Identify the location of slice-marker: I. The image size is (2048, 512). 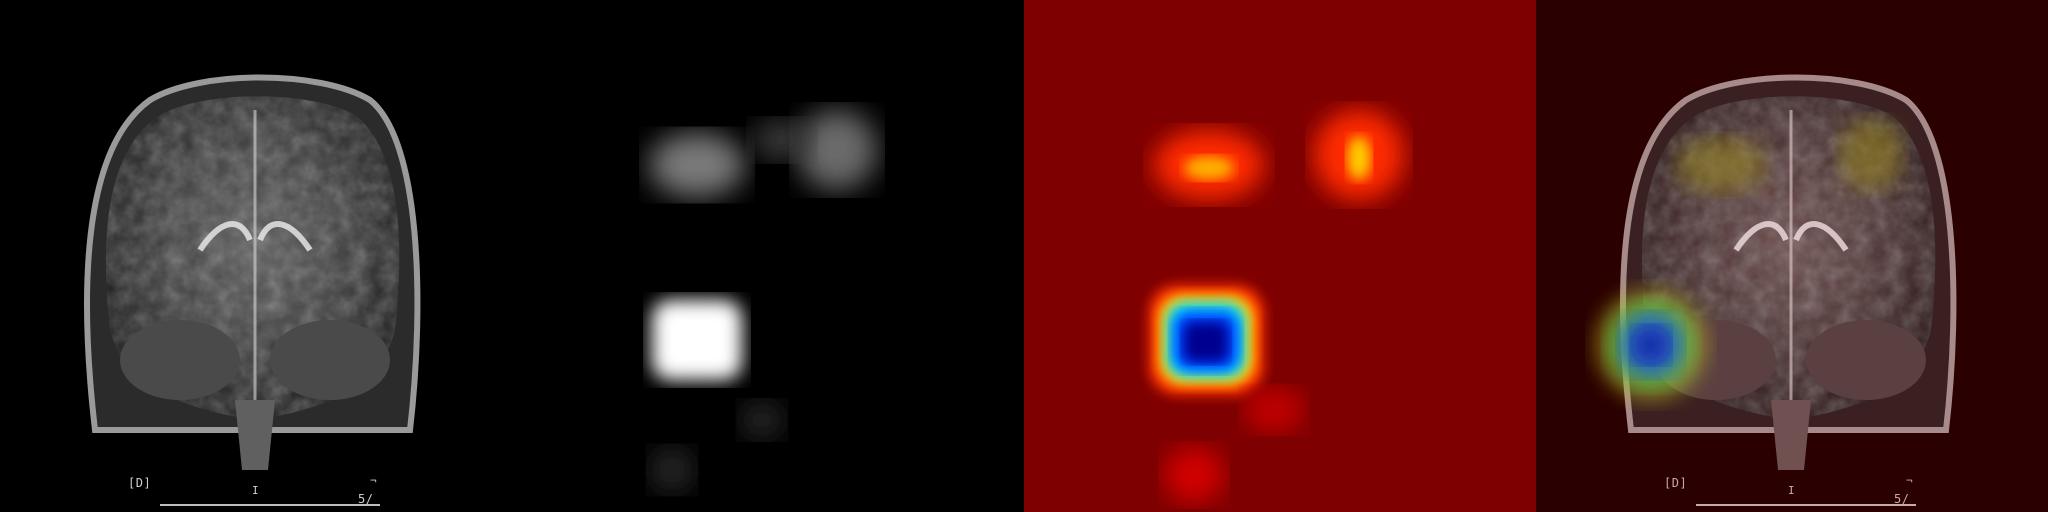
(255, 490).